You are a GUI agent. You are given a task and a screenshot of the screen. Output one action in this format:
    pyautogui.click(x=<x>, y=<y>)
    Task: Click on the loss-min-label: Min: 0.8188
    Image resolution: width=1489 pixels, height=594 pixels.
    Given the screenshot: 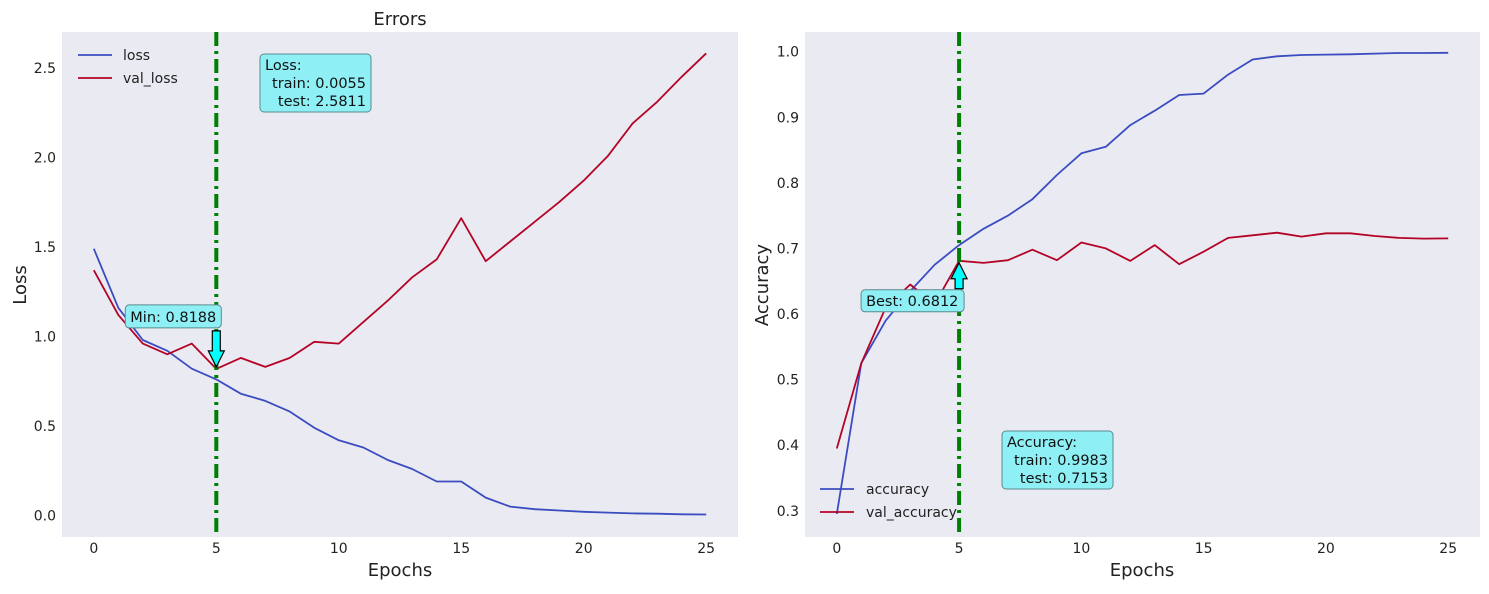 What is the action you would take?
    pyautogui.click(x=173, y=318)
    